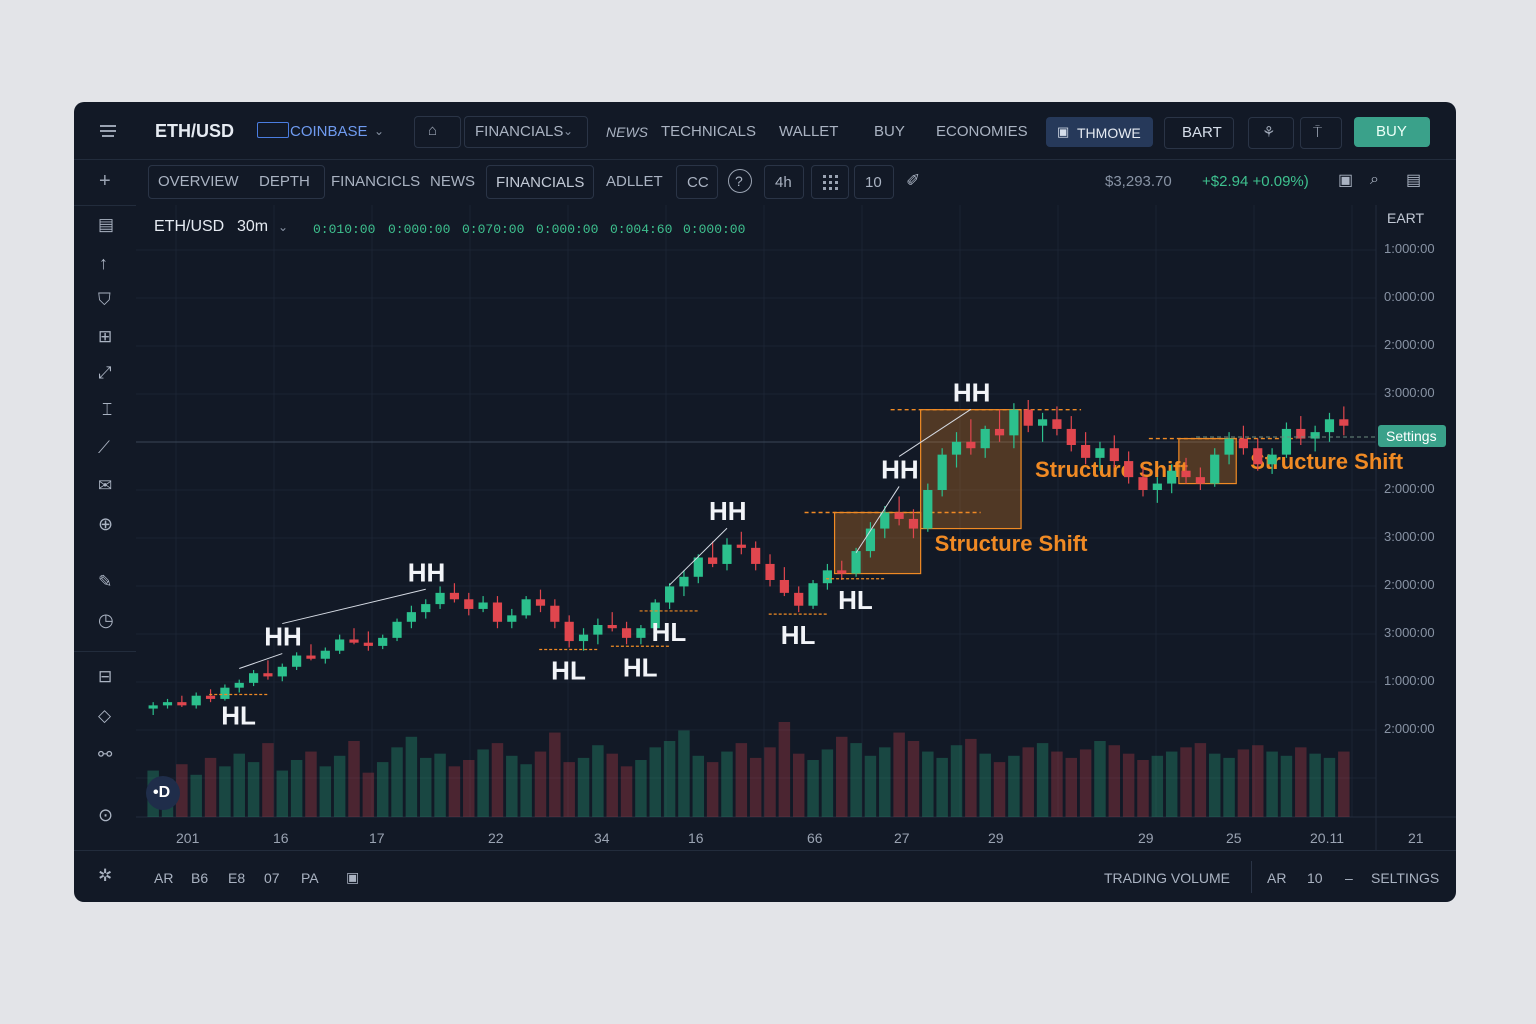 The image size is (1536, 1024). I want to click on range-07: 07, so click(272, 878).